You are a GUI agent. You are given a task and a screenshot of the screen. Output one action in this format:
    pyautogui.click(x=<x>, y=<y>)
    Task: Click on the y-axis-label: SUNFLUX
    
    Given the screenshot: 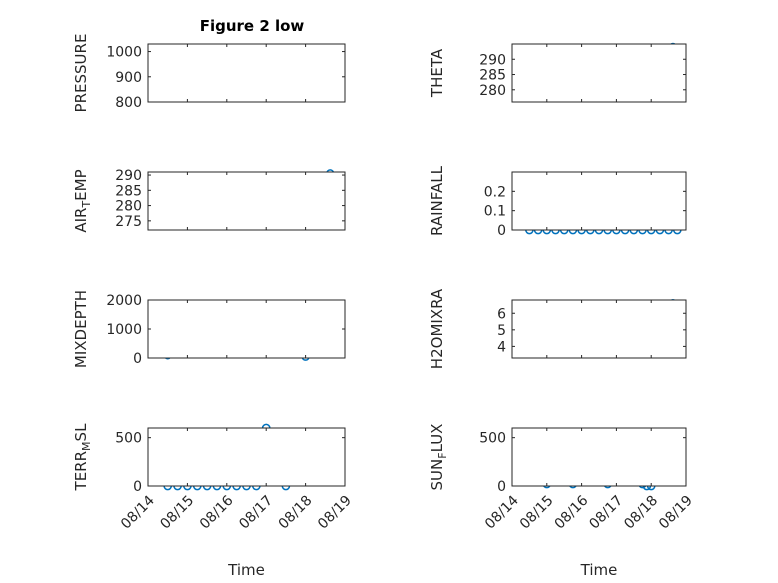 What is the action you would take?
    pyautogui.click(x=438, y=457)
    